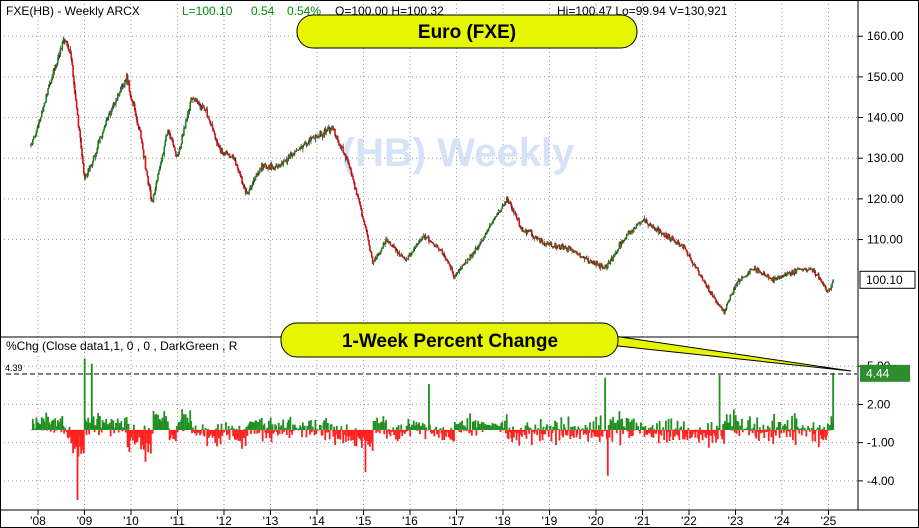 The image size is (919, 528). What do you see at coordinates (271, 521) in the screenshot?
I see `time-tick-label: '13` at bounding box center [271, 521].